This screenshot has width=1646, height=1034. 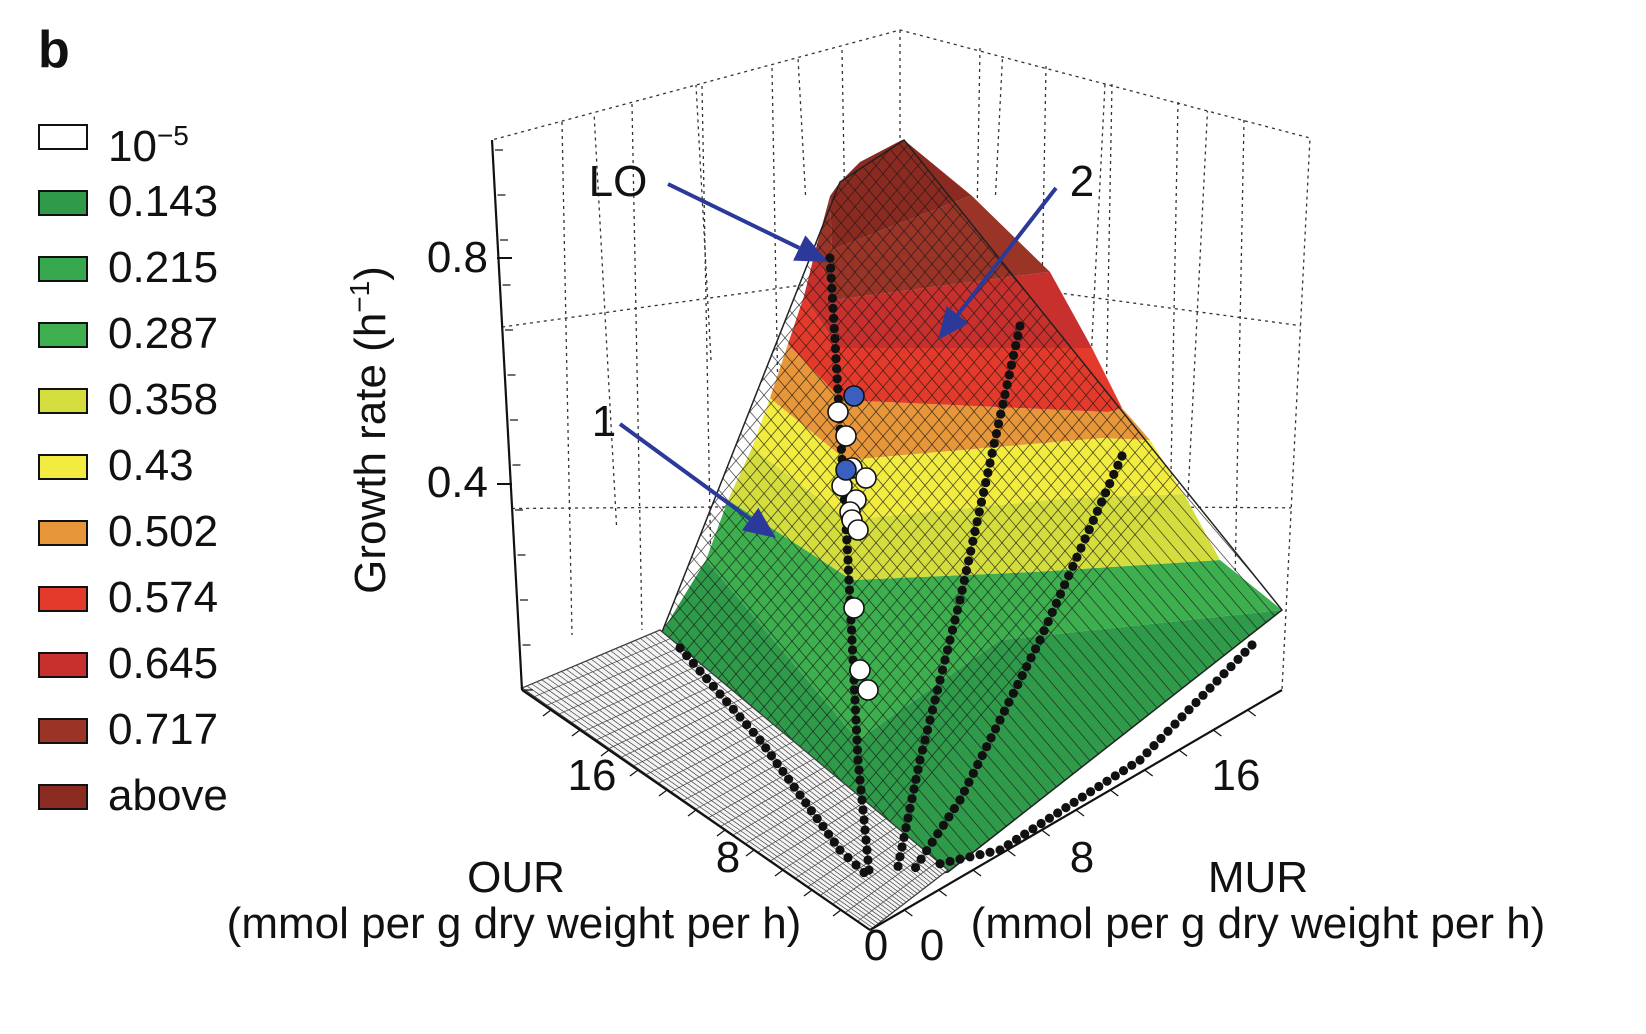 I want to click on z-axis-title: Growth rate (h−1), so click(x=369, y=430).